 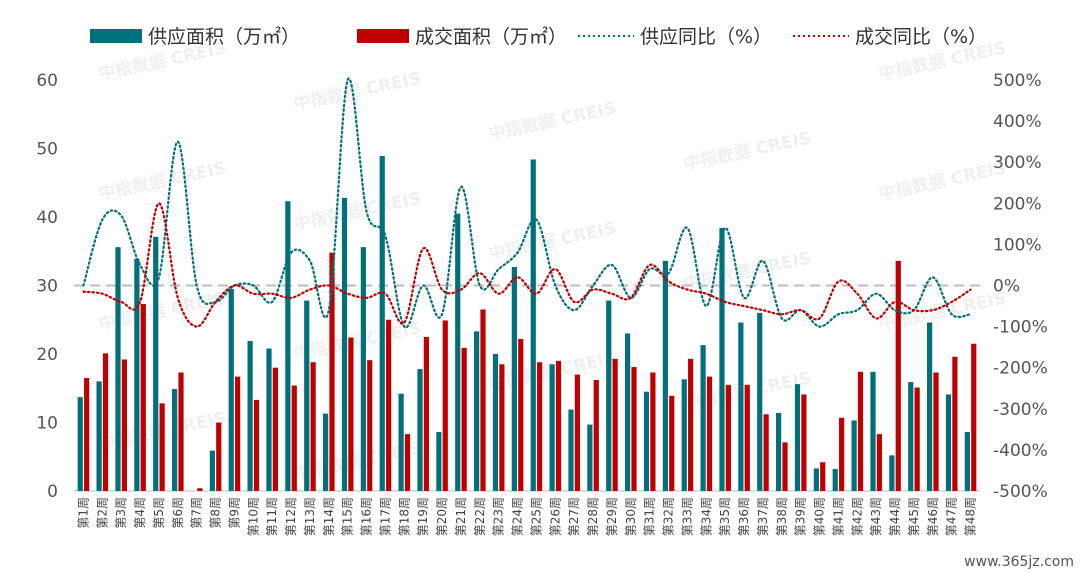 I want to click on x-tick-label: 第47周, so click(x=952, y=516).